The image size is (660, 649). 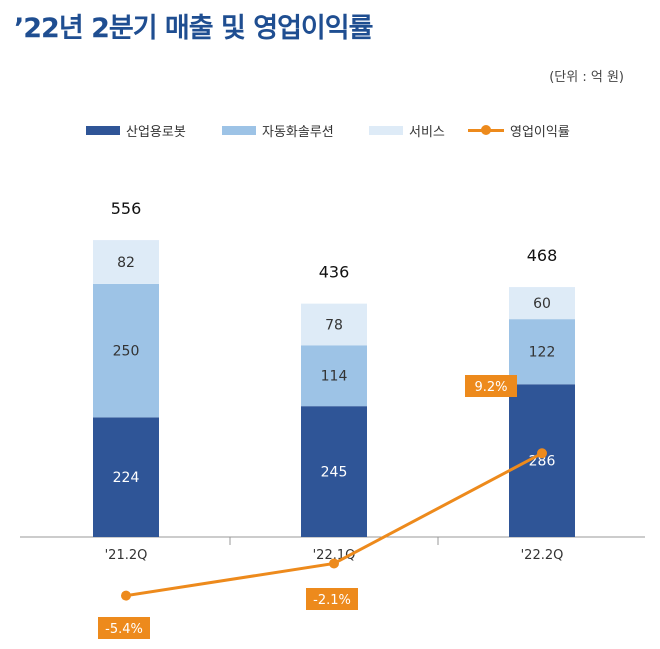 I want to click on bar-value-label: 250, so click(x=126, y=352).